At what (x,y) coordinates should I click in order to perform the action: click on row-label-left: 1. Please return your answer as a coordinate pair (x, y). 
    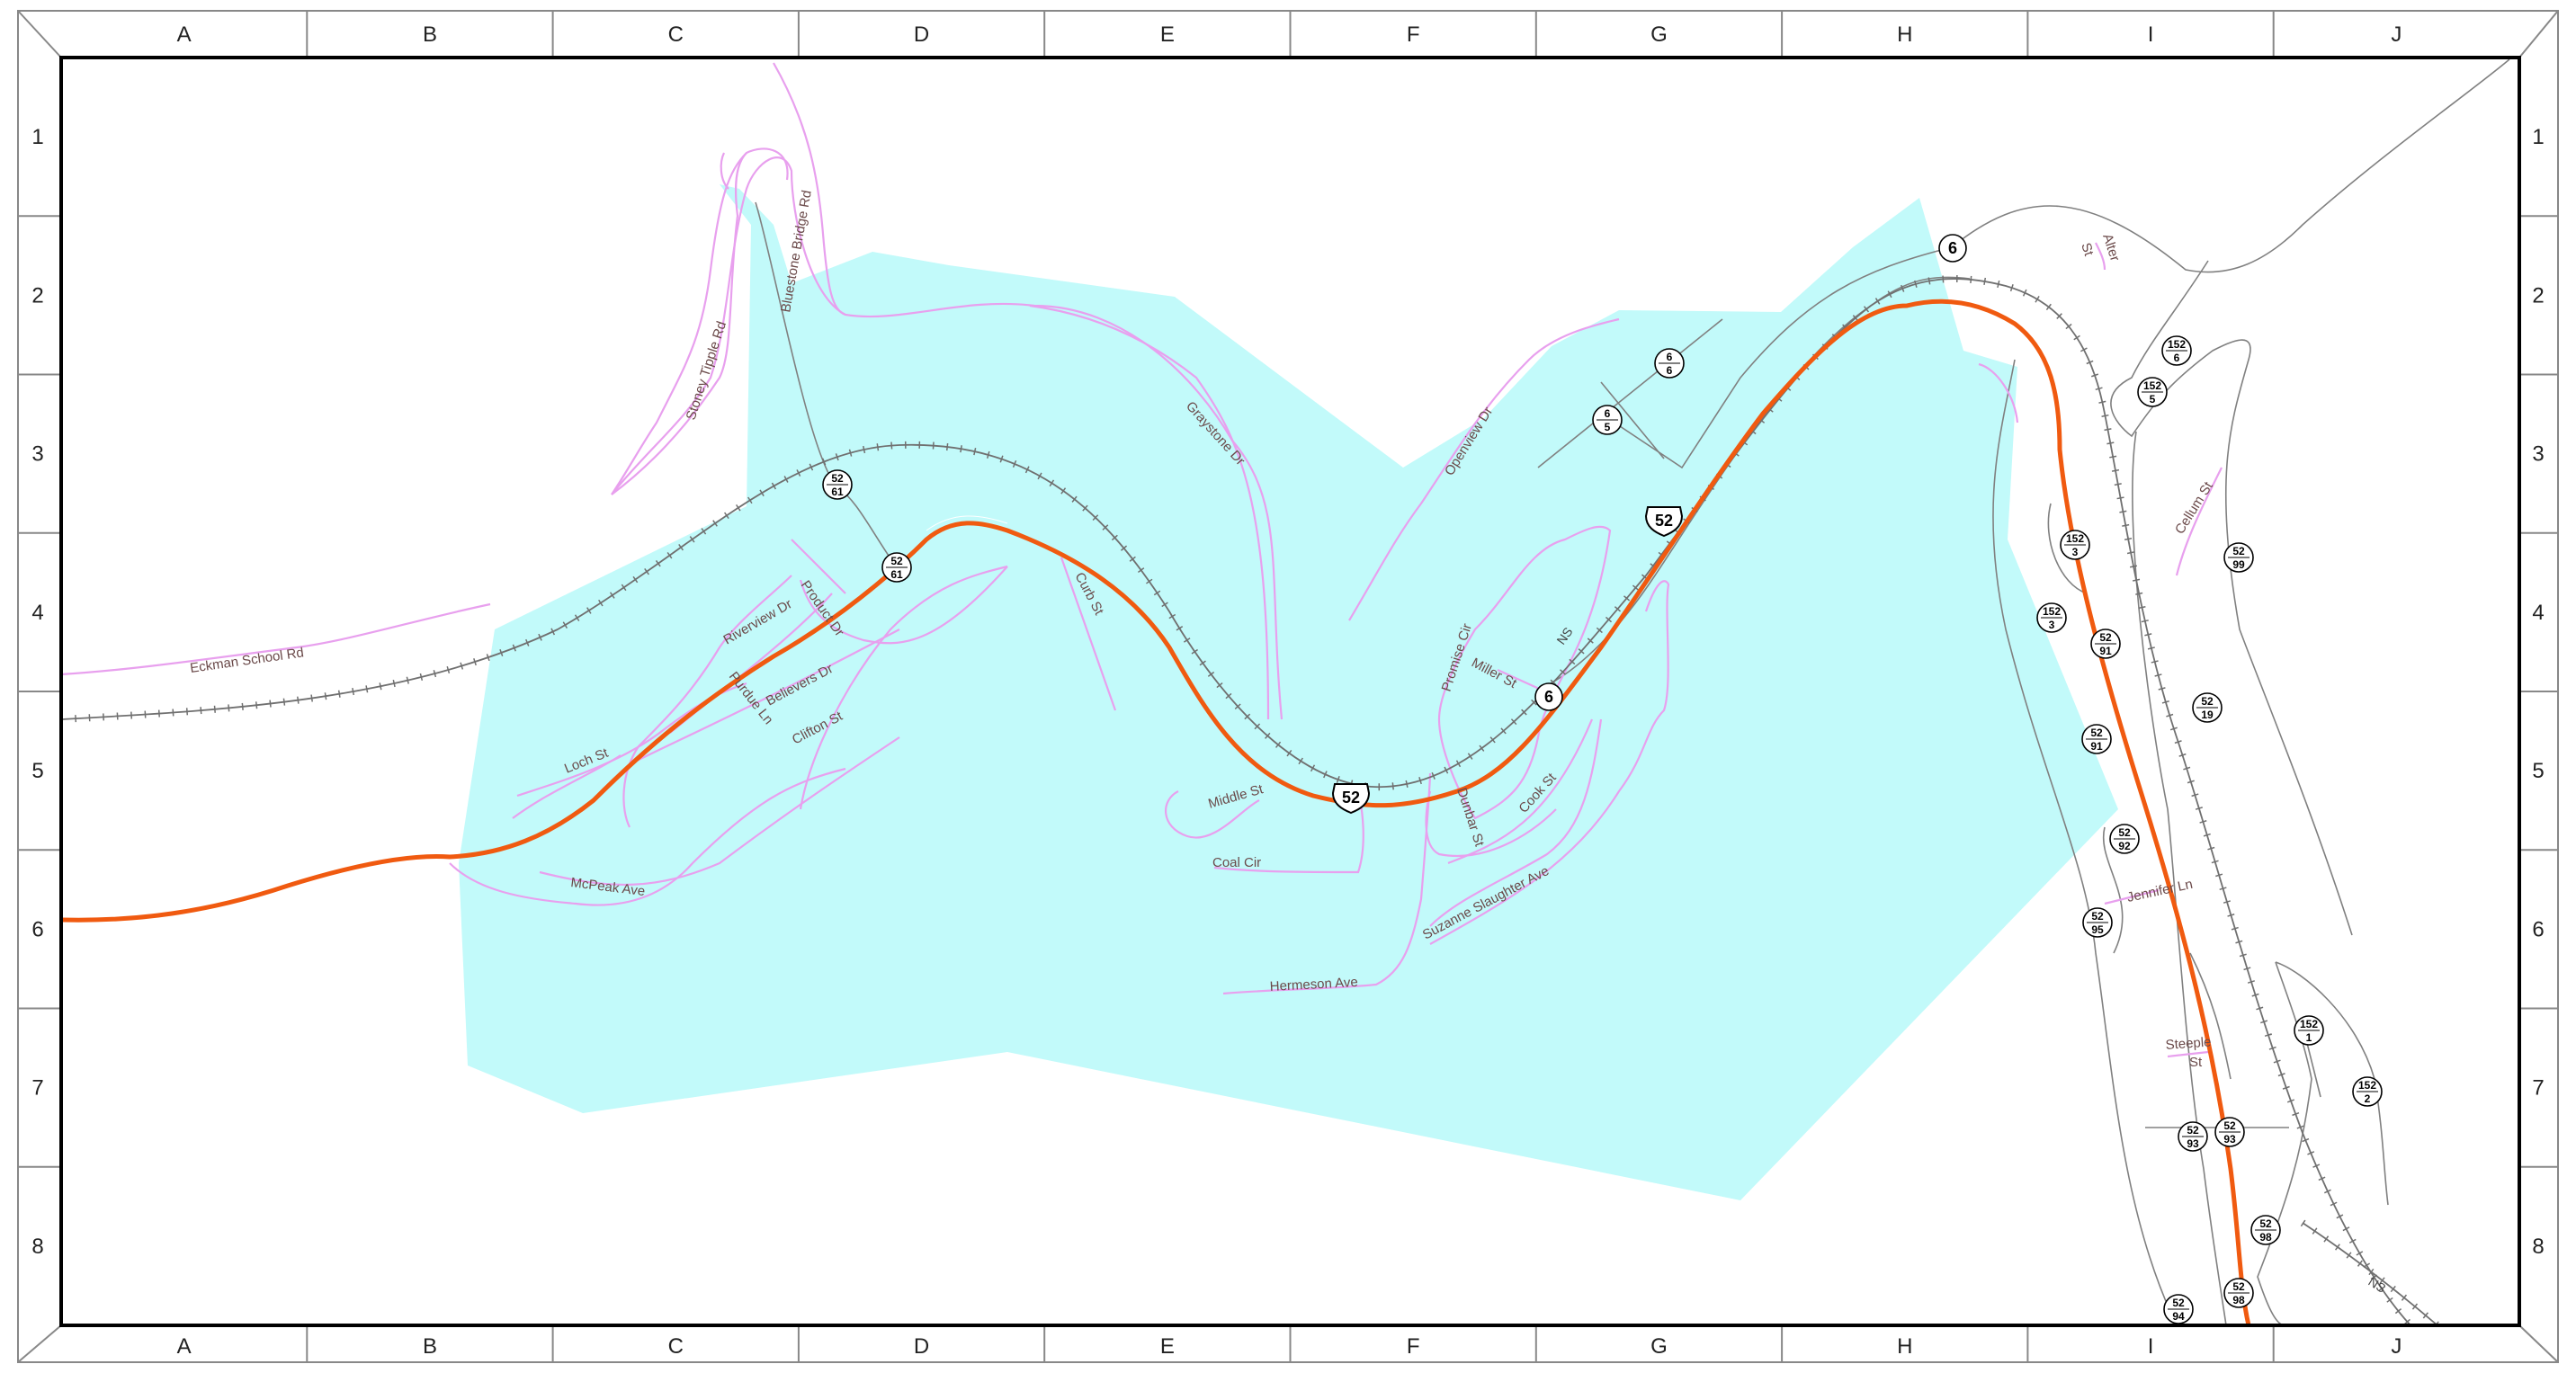
    Looking at the image, I should click on (37, 137).